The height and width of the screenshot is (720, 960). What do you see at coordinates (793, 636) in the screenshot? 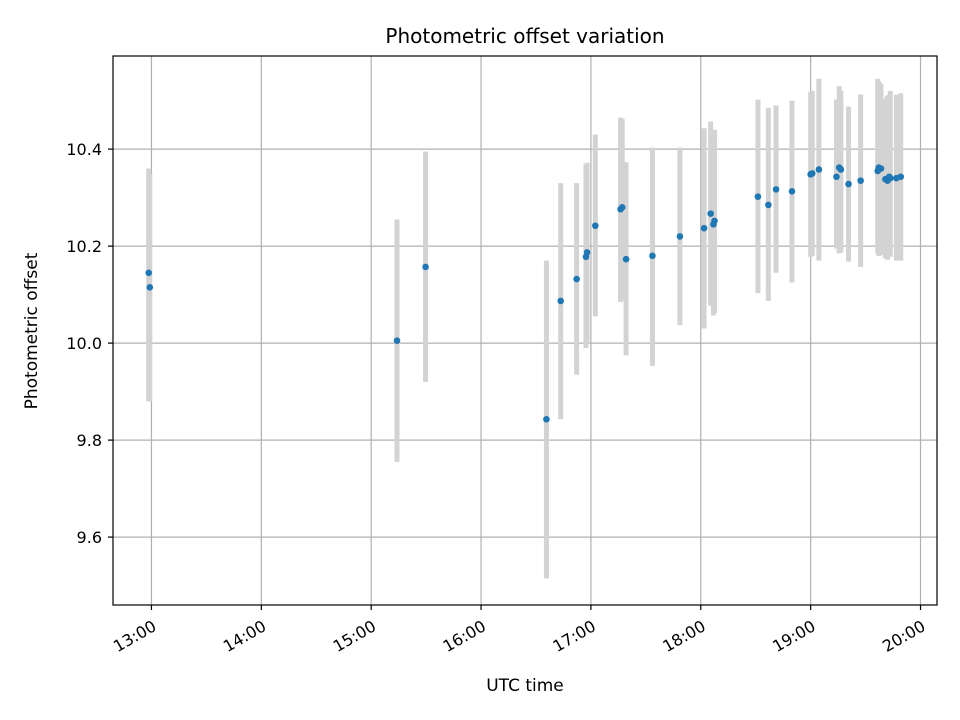
I see `x-tick-label: 19:00` at bounding box center [793, 636].